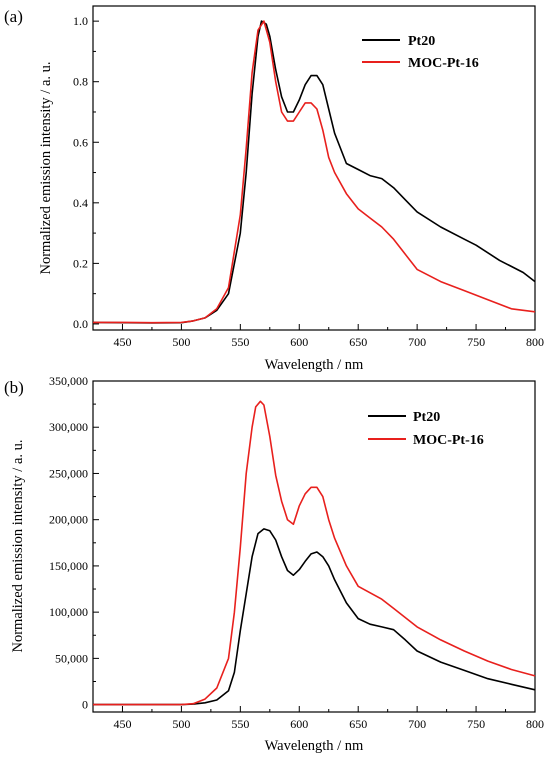  What do you see at coordinates (535, 724) in the screenshot?
I see `x-tick-label-b: 800` at bounding box center [535, 724].